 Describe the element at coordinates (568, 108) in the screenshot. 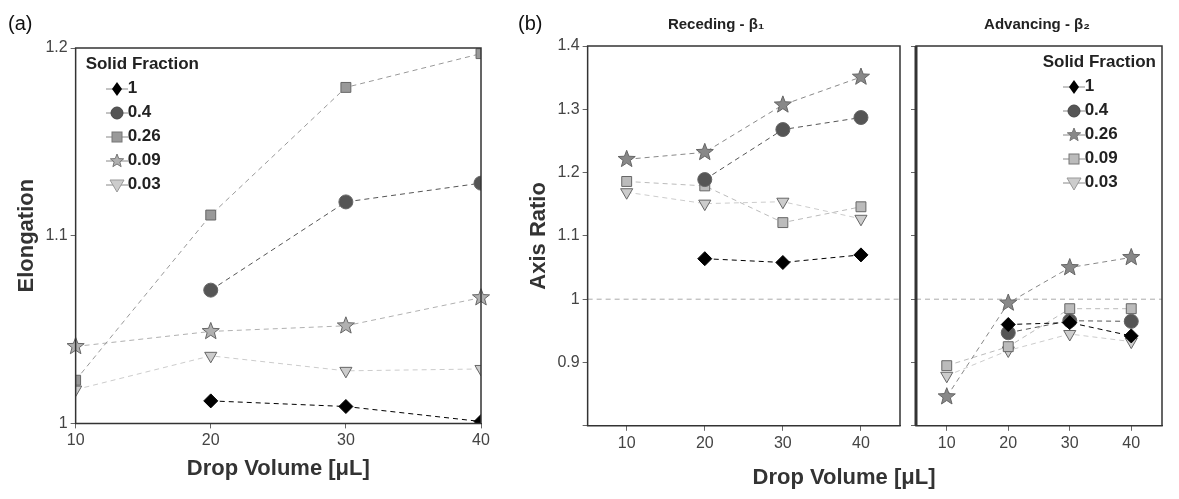

I see `y-tick-label: 1.3` at that location.